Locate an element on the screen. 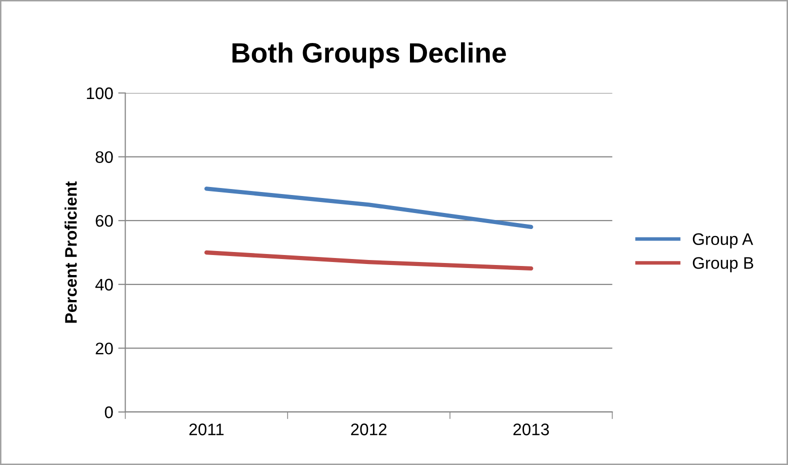 This screenshot has width=788, height=465. y-tick-label: 0 is located at coordinates (108, 412).